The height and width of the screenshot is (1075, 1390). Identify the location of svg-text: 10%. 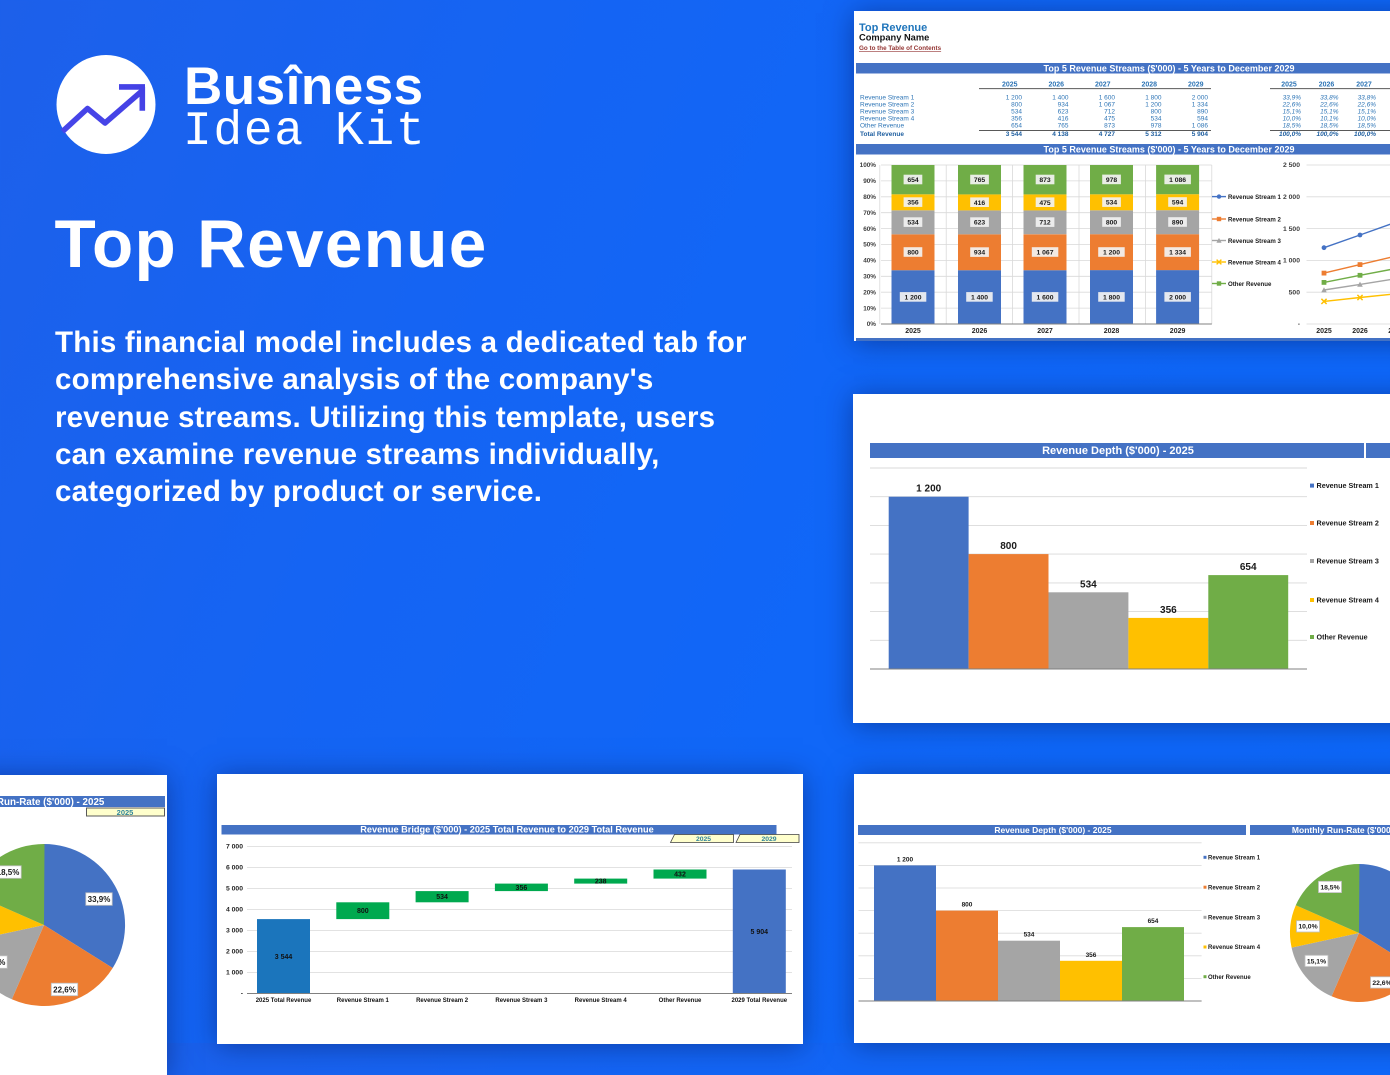
(869, 308).